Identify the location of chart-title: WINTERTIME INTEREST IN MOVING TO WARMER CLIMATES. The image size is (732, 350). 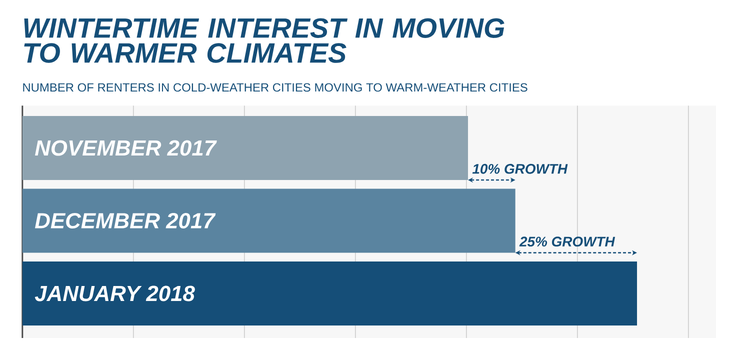
(264, 40).